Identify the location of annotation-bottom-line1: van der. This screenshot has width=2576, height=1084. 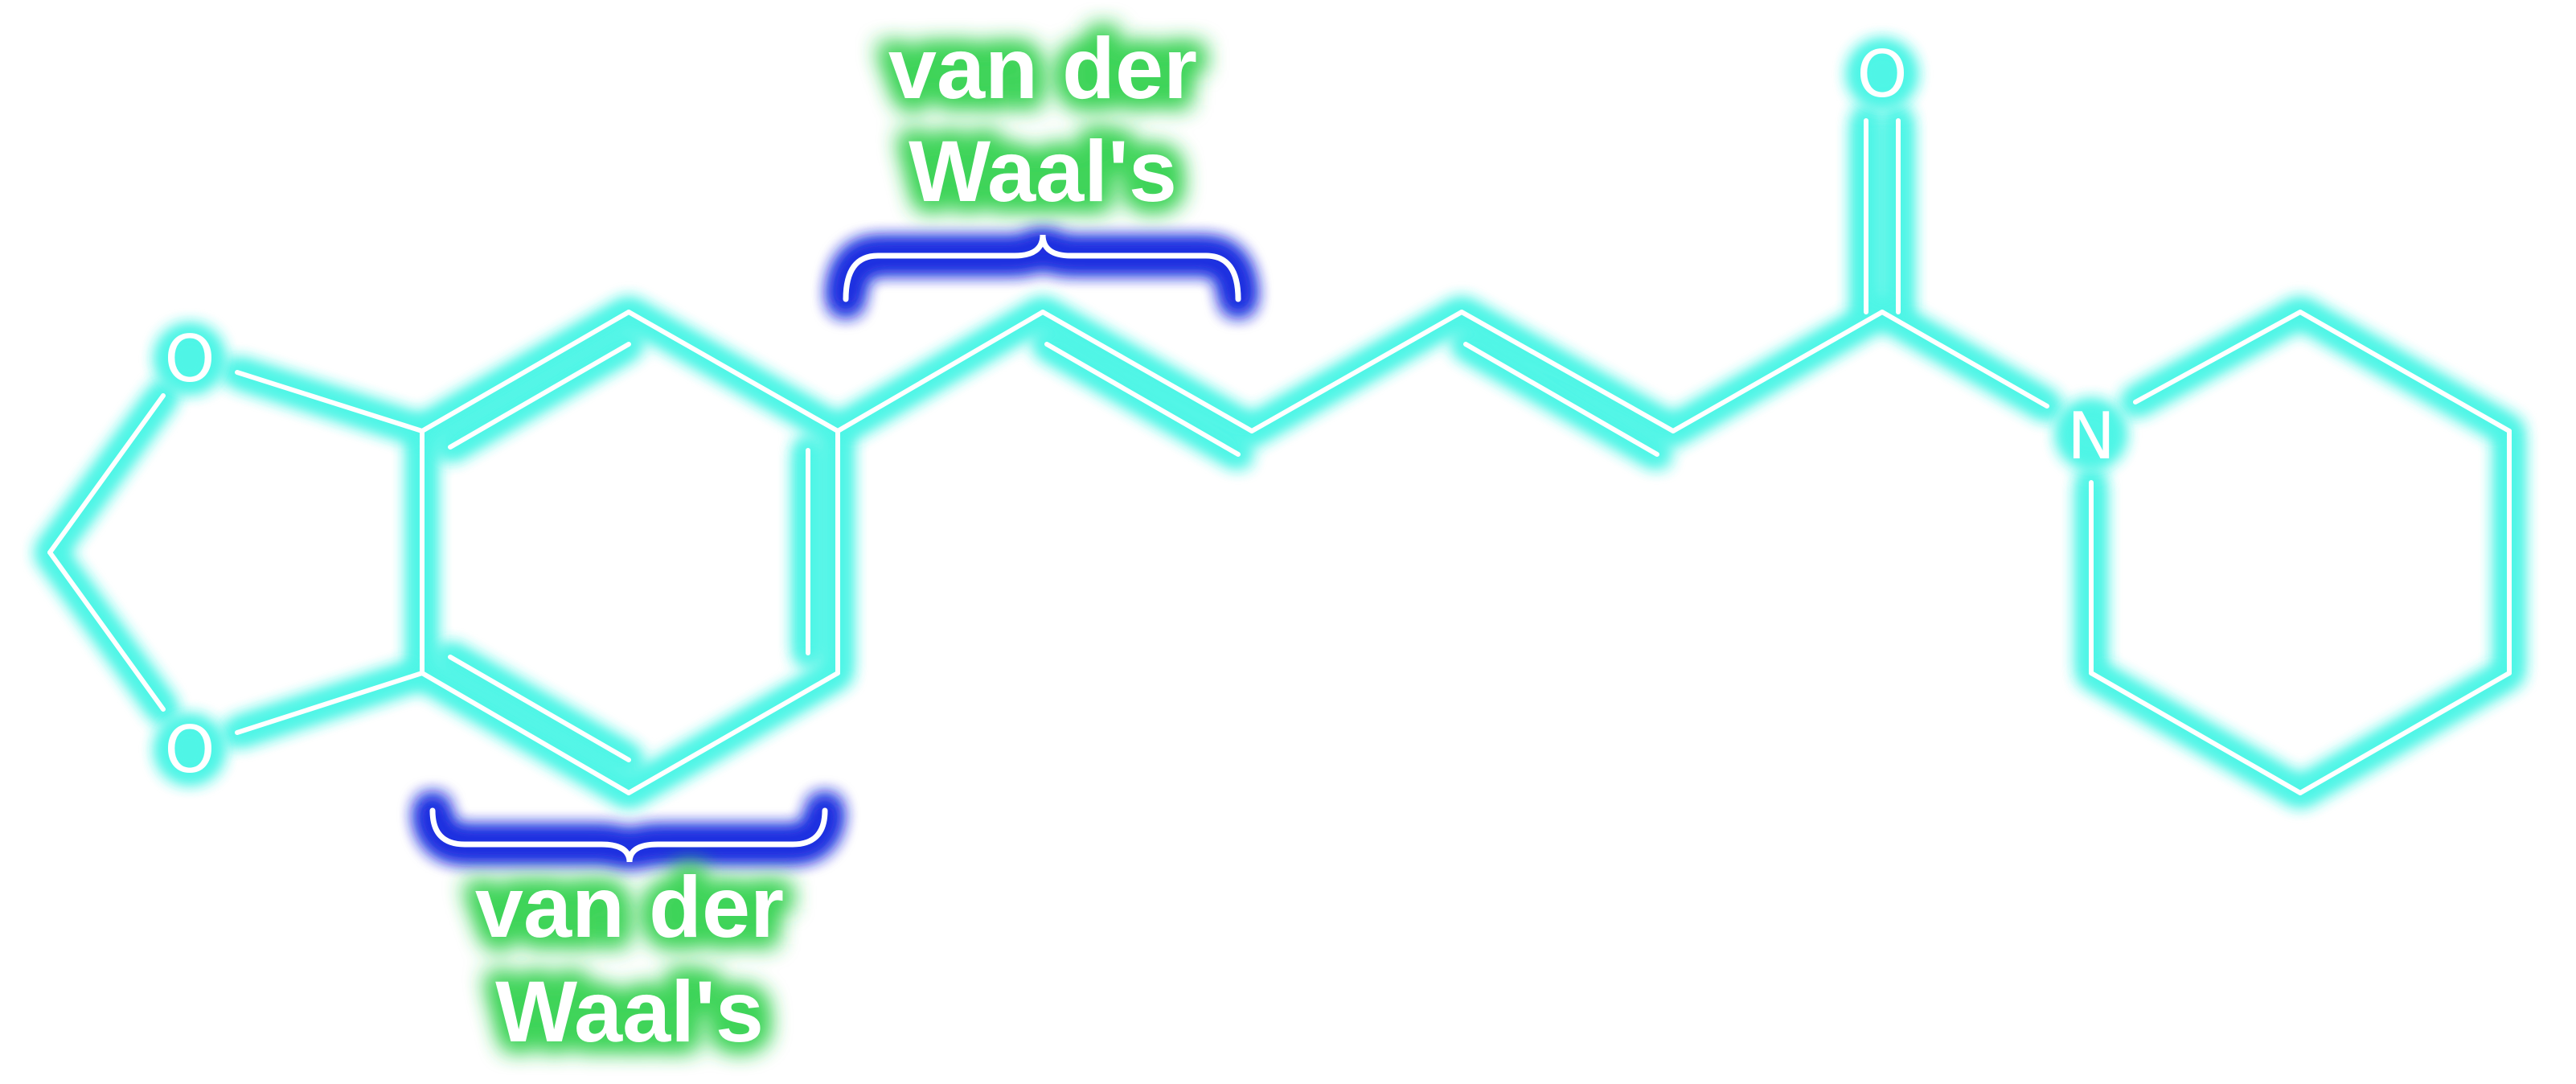
(629, 906).